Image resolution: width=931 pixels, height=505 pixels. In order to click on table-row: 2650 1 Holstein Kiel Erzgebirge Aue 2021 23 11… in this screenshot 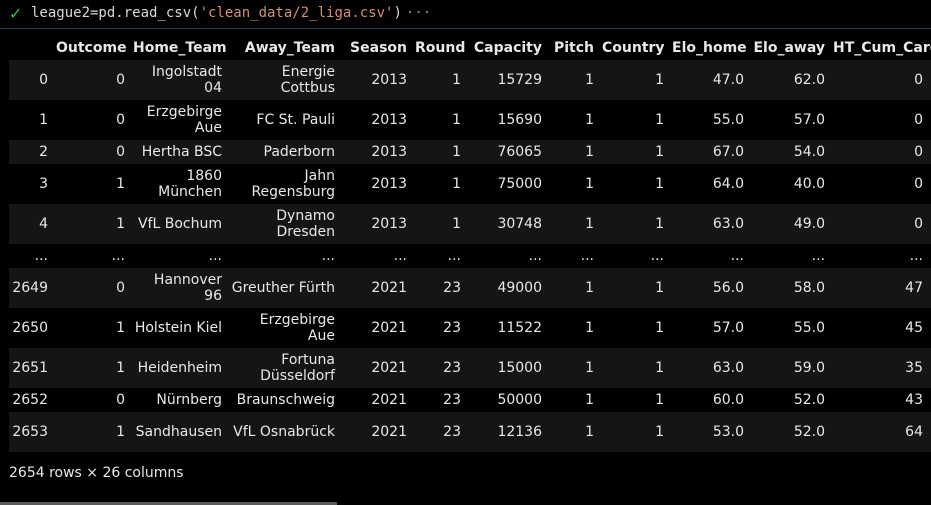, I will do `click(470, 328)`.